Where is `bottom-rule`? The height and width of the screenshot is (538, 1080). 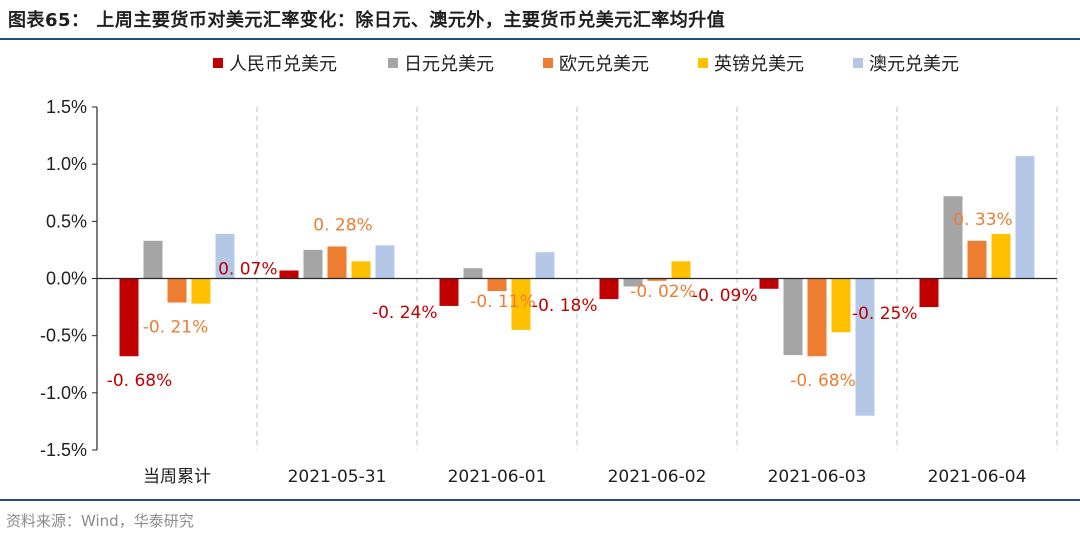
bottom-rule is located at coordinates (540, 500).